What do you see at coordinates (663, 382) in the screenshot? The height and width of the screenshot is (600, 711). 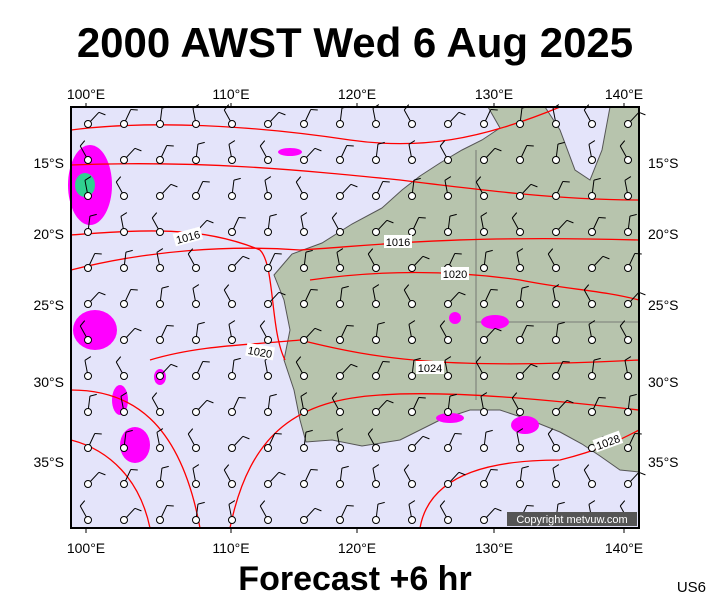 I see `lat-label: 30°S` at bounding box center [663, 382].